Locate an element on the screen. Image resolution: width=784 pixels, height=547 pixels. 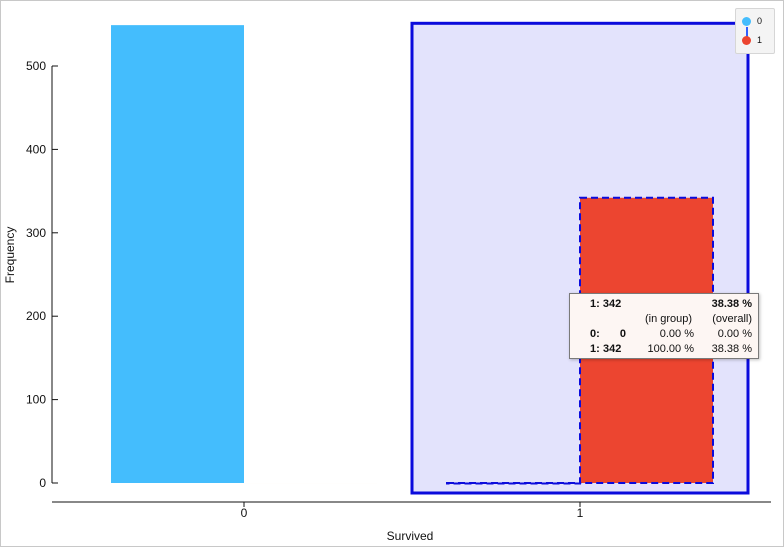
tooltip-col-overall: (overall) is located at coordinates (732, 319).